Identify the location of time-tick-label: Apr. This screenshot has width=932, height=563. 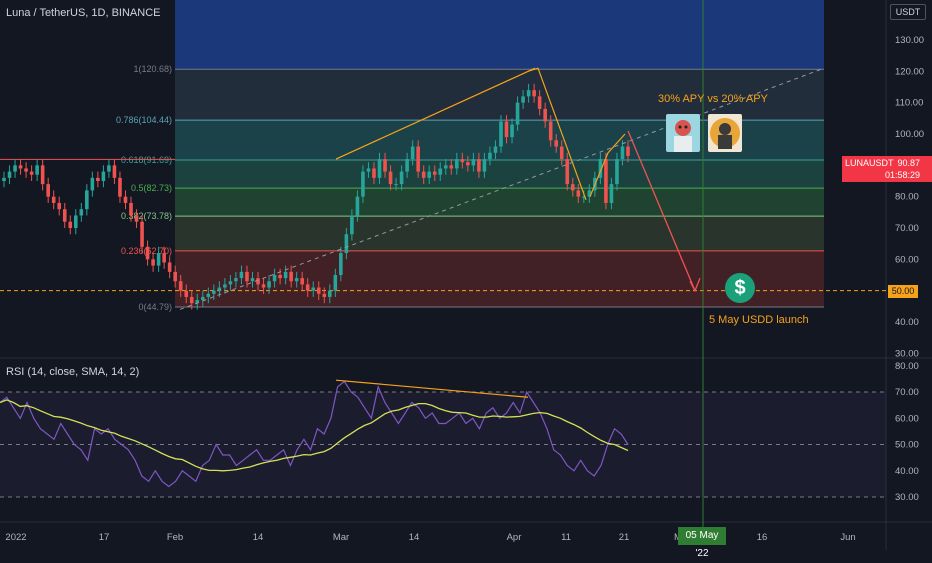
(514, 537).